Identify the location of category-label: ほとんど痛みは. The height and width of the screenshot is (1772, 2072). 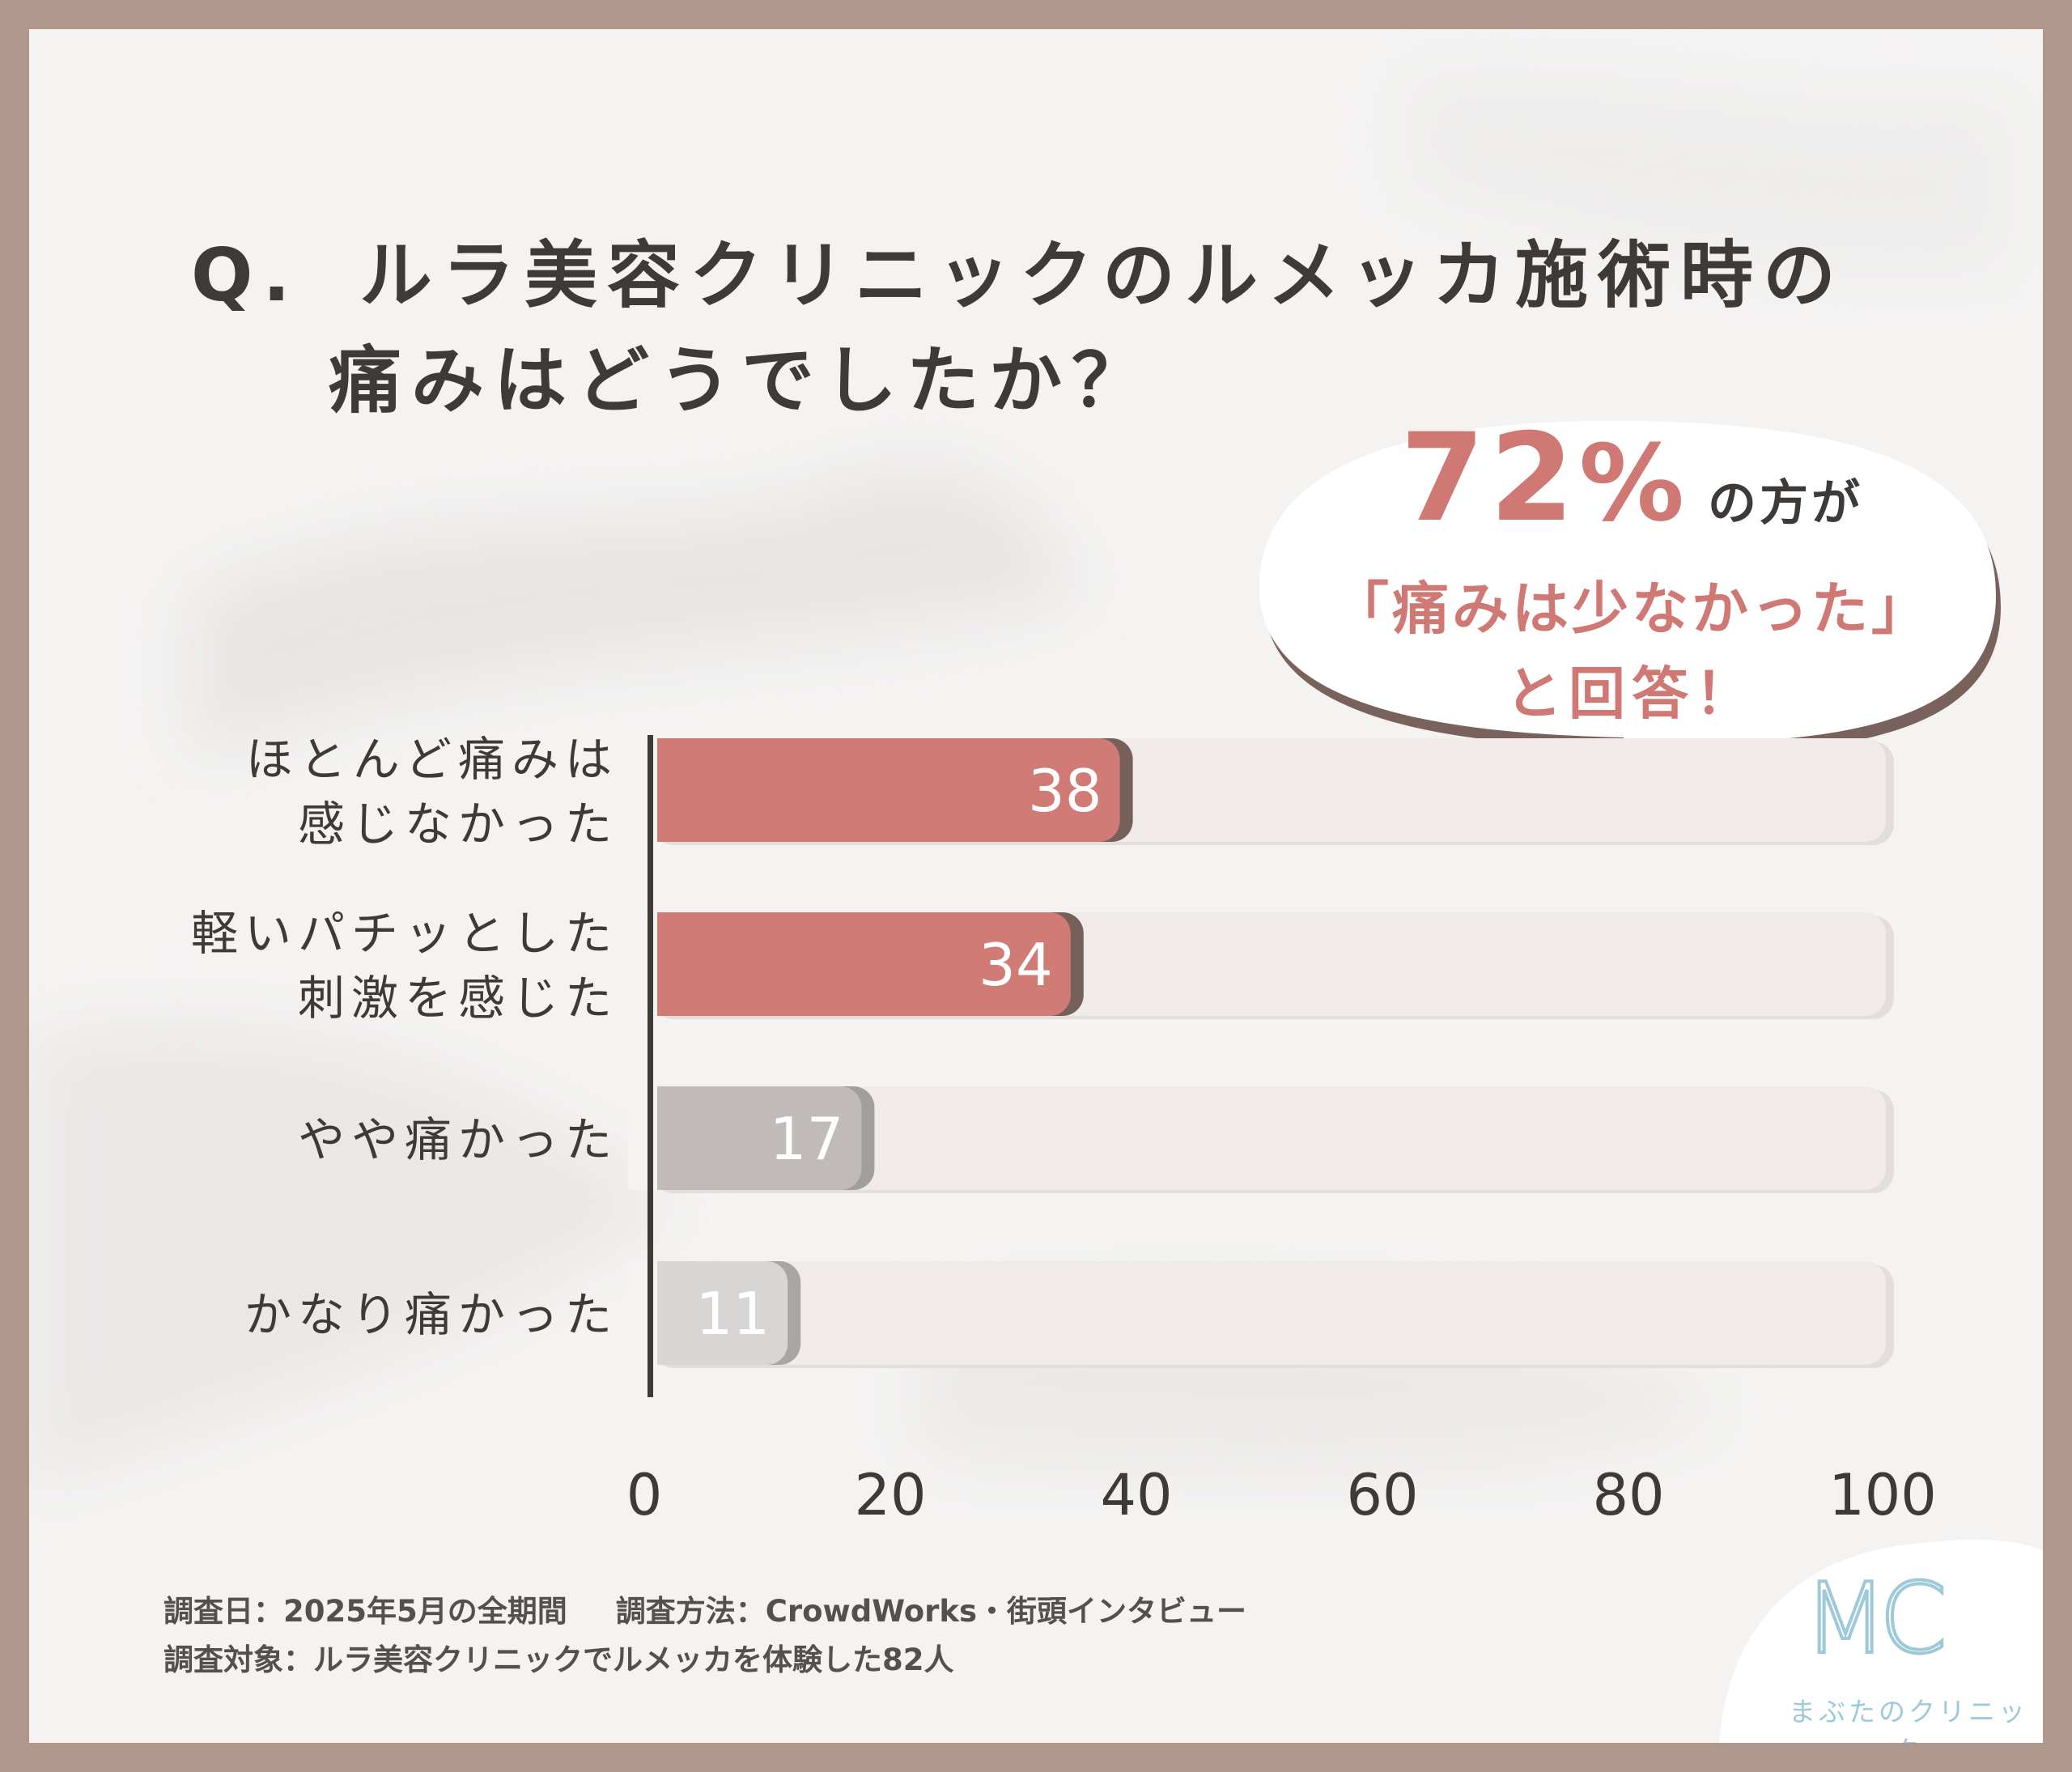
(432, 760).